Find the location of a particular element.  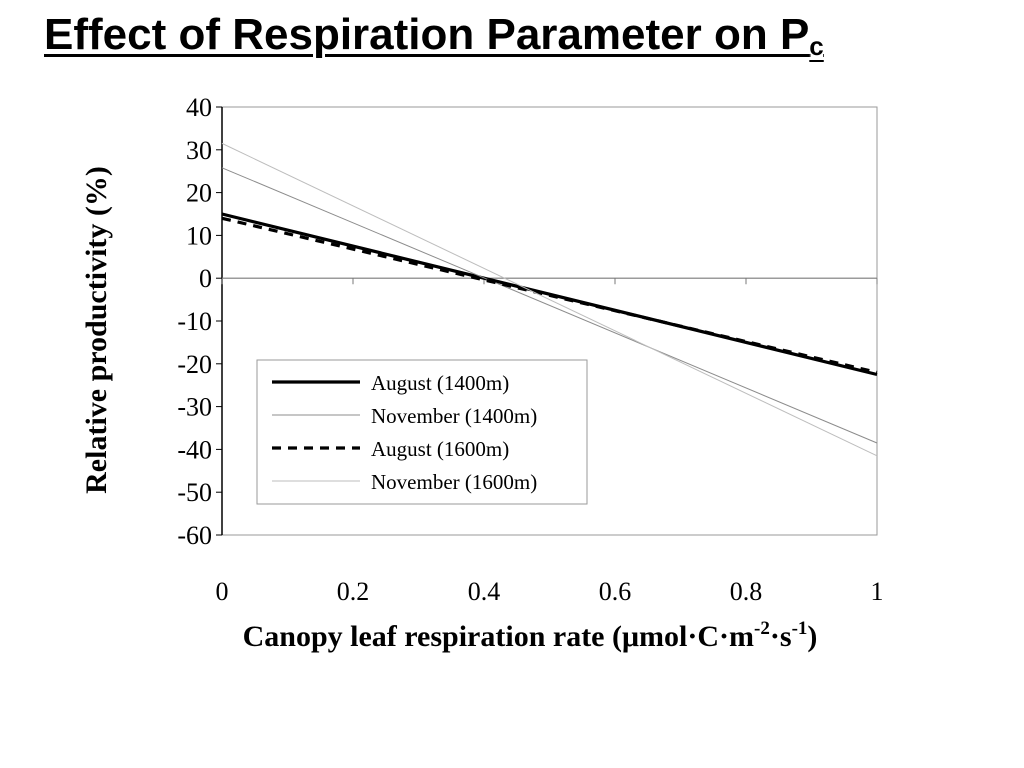

x-axis-label-dot3: · is located at coordinates (775, 636).